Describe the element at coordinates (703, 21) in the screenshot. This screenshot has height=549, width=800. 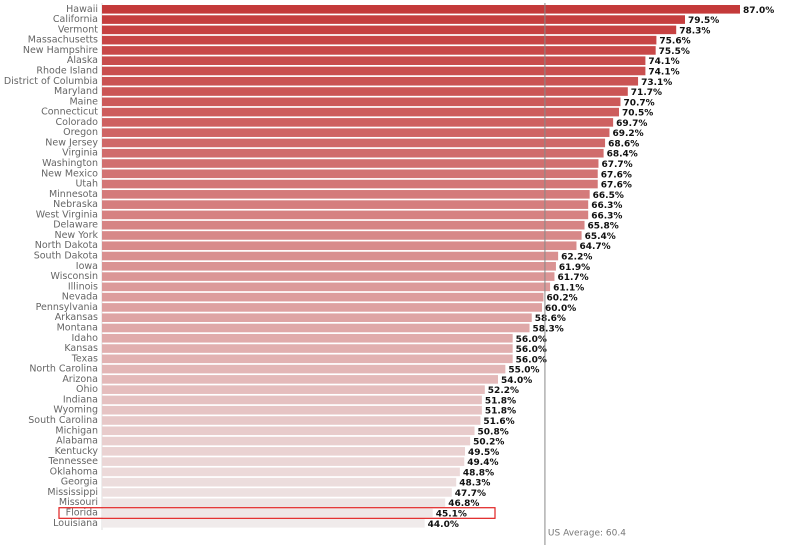
I see `value-label: 79.5%` at that location.